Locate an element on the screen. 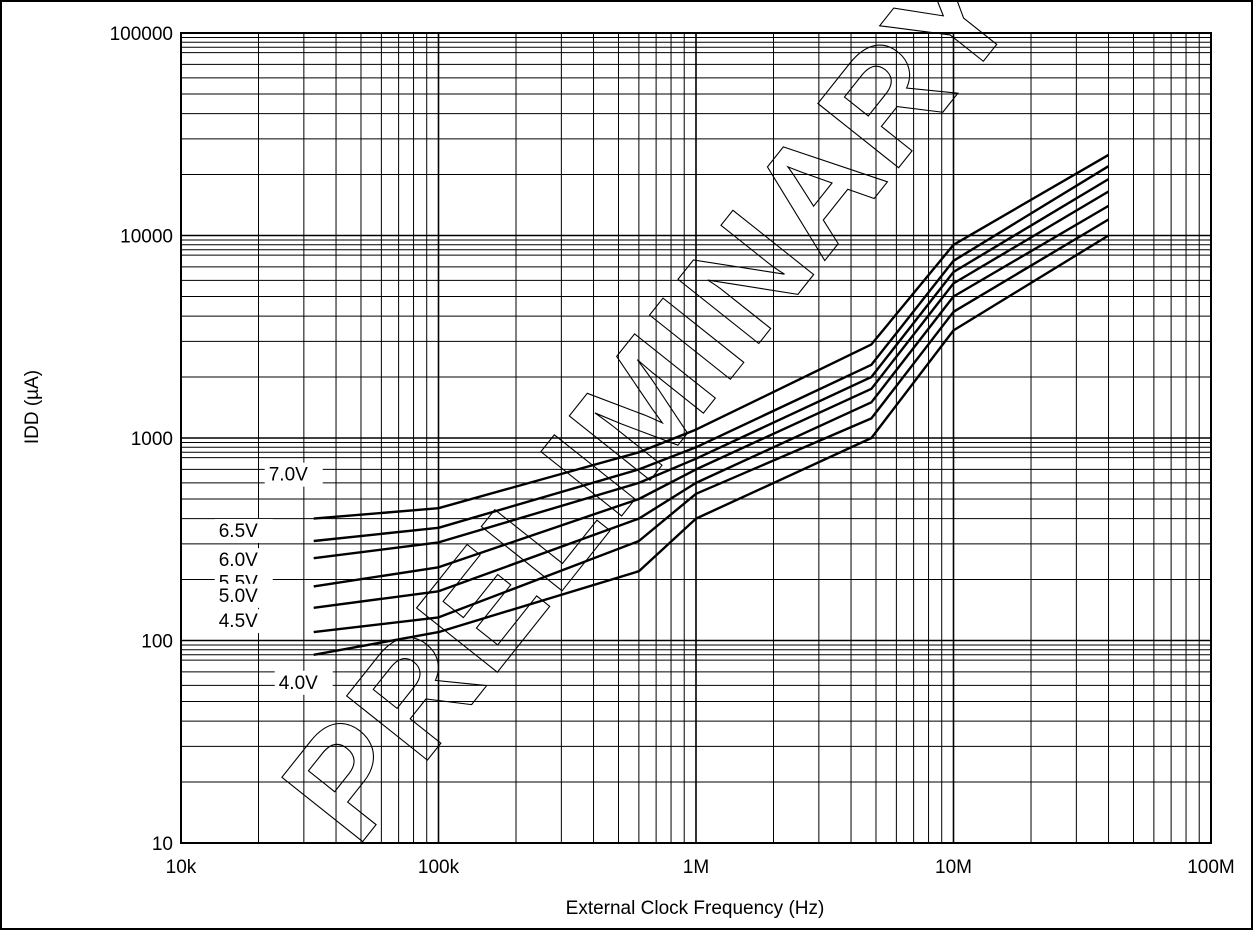  y-tick-label: 100 is located at coordinates (157, 642).